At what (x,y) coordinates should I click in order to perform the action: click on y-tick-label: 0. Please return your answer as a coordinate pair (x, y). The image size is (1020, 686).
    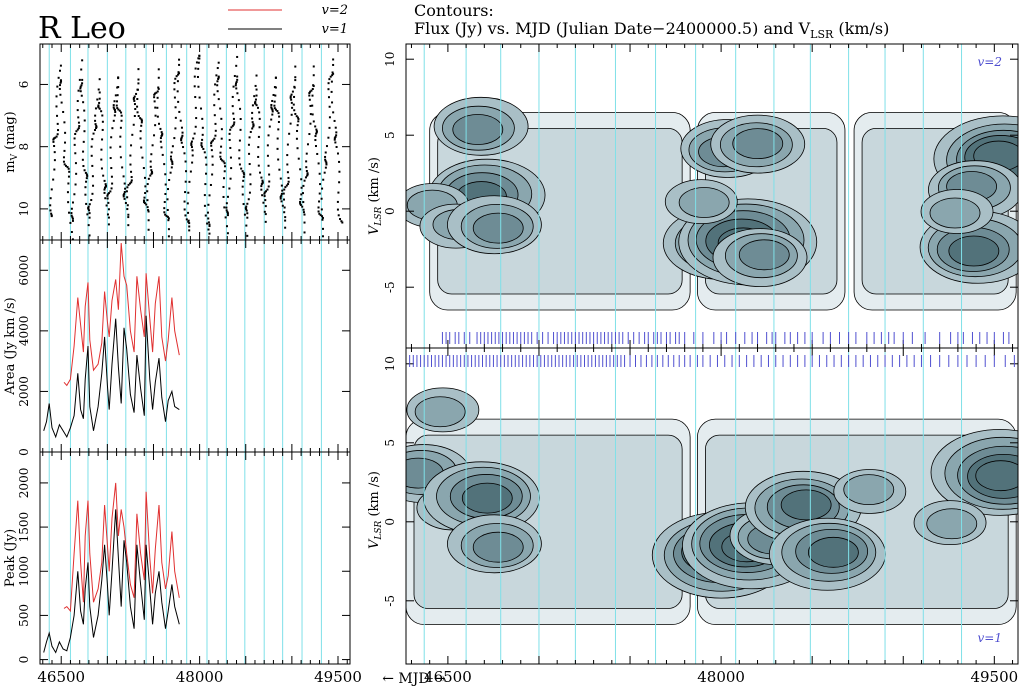
    Looking at the image, I should click on (24, 452).